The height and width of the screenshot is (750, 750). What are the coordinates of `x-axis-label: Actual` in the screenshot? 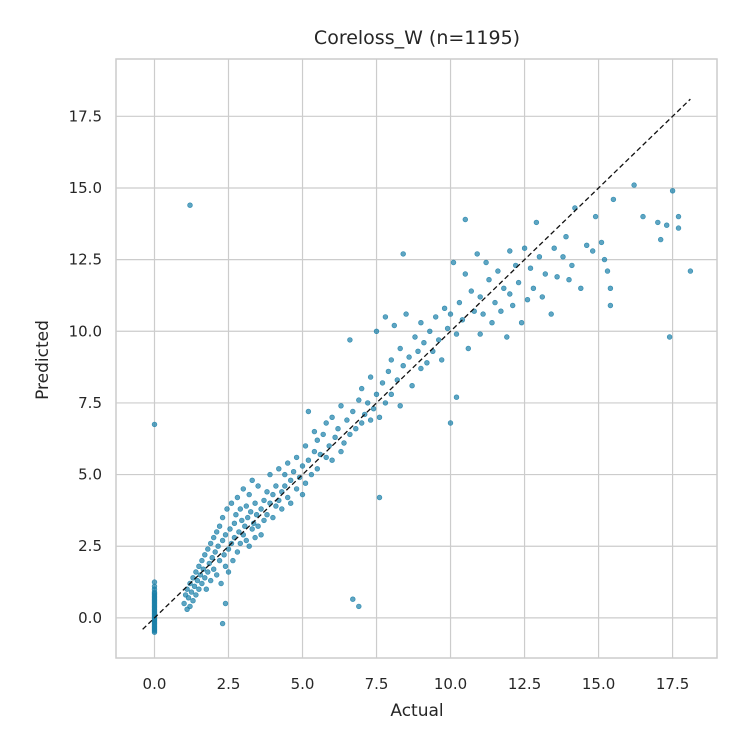 It's located at (416, 711).